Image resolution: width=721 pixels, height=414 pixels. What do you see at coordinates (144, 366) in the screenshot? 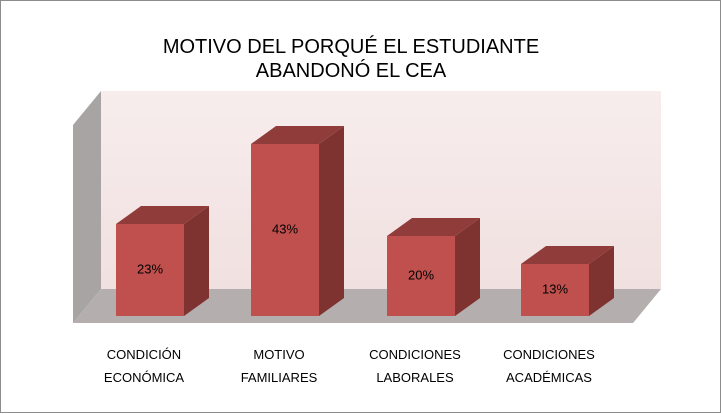
I see `x-tick-label: CONDICIÓN ECONÓMICA` at bounding box center [144, 366].